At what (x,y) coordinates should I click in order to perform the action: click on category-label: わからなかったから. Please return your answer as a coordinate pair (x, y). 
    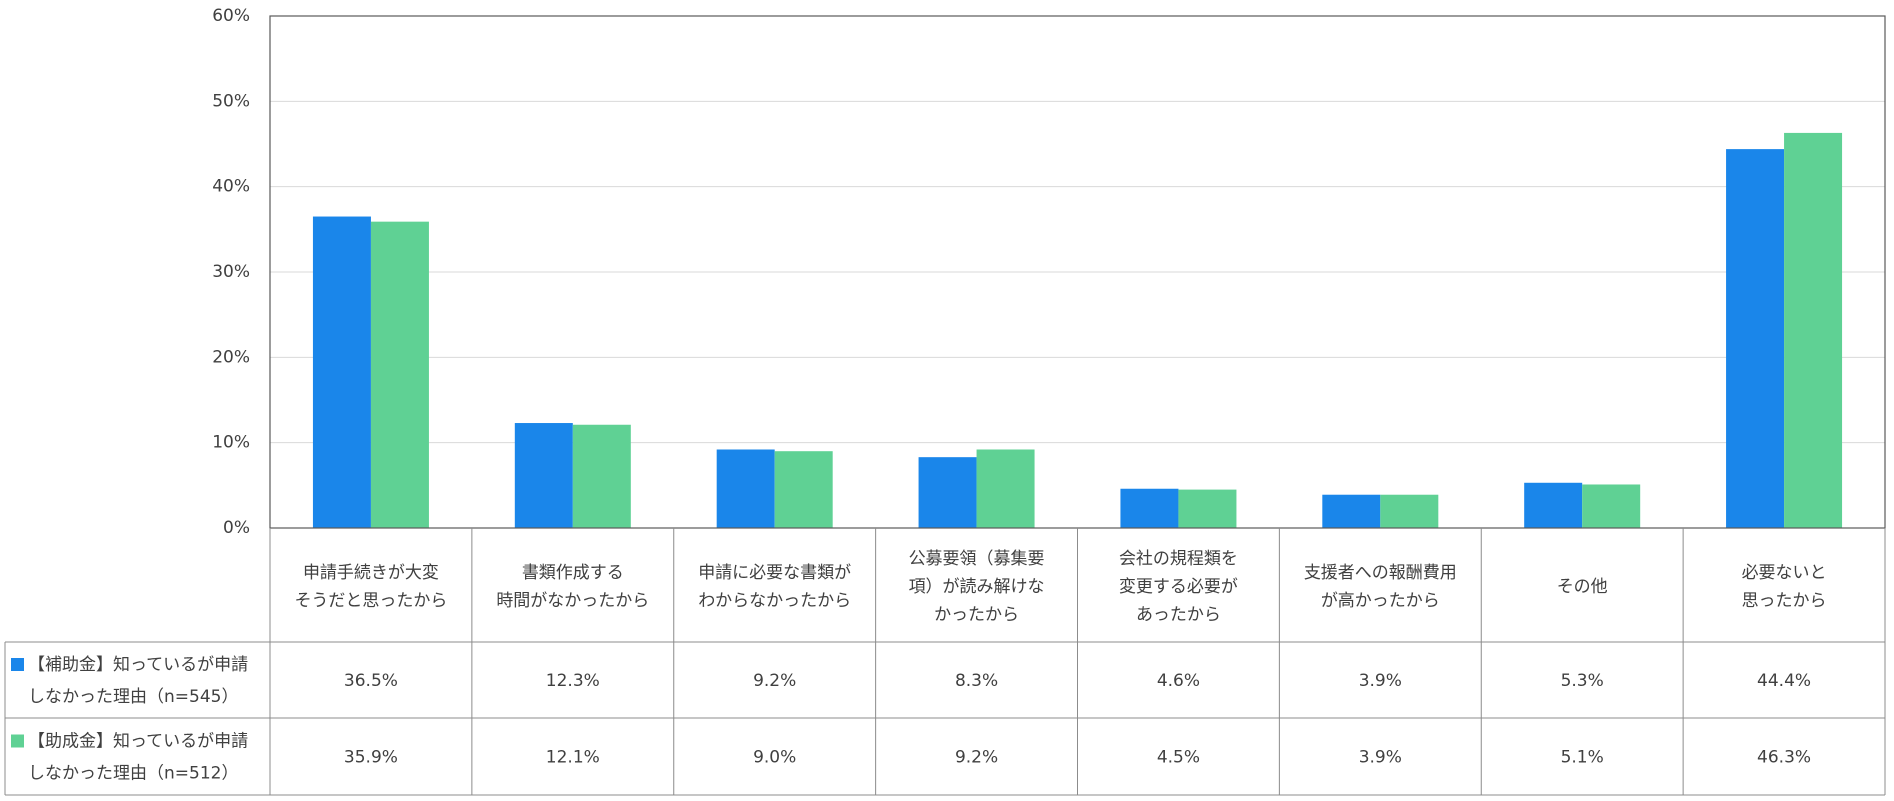
    Looking at the image, I should click on (774, 601).